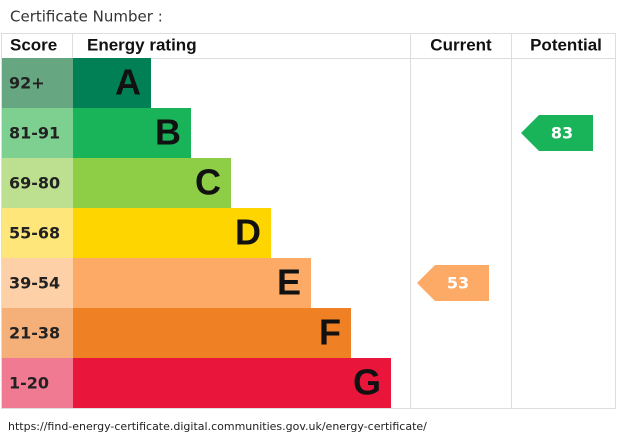  What do you see at coordinates (86, 17) in the screenshot?
I see `certificate-number: Certificate Number :` at bounding box center [86, 17].